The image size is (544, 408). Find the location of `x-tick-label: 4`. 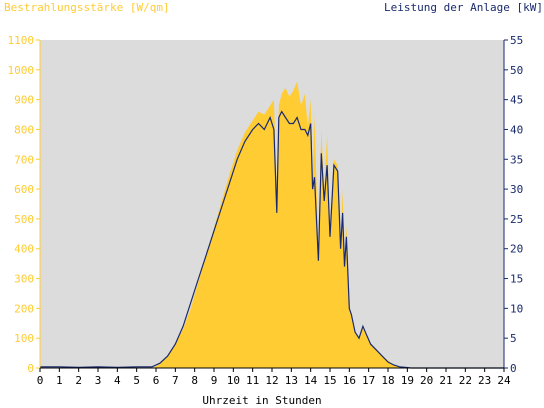

x-tick-label: 4 is located at coordinates (117, 380).